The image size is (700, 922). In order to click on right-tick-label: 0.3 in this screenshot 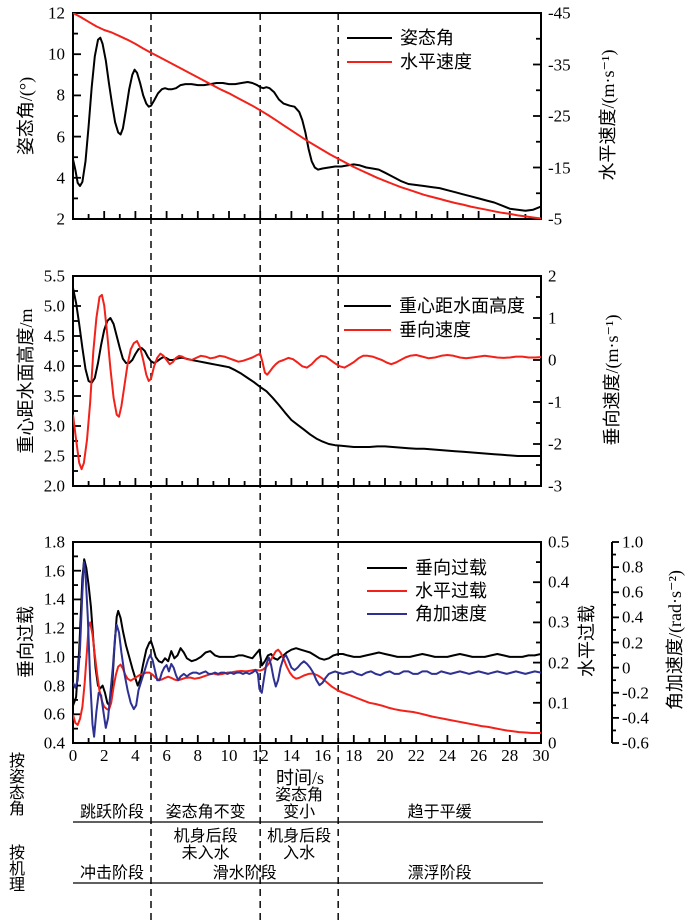, I will do `click(559, 622)`.